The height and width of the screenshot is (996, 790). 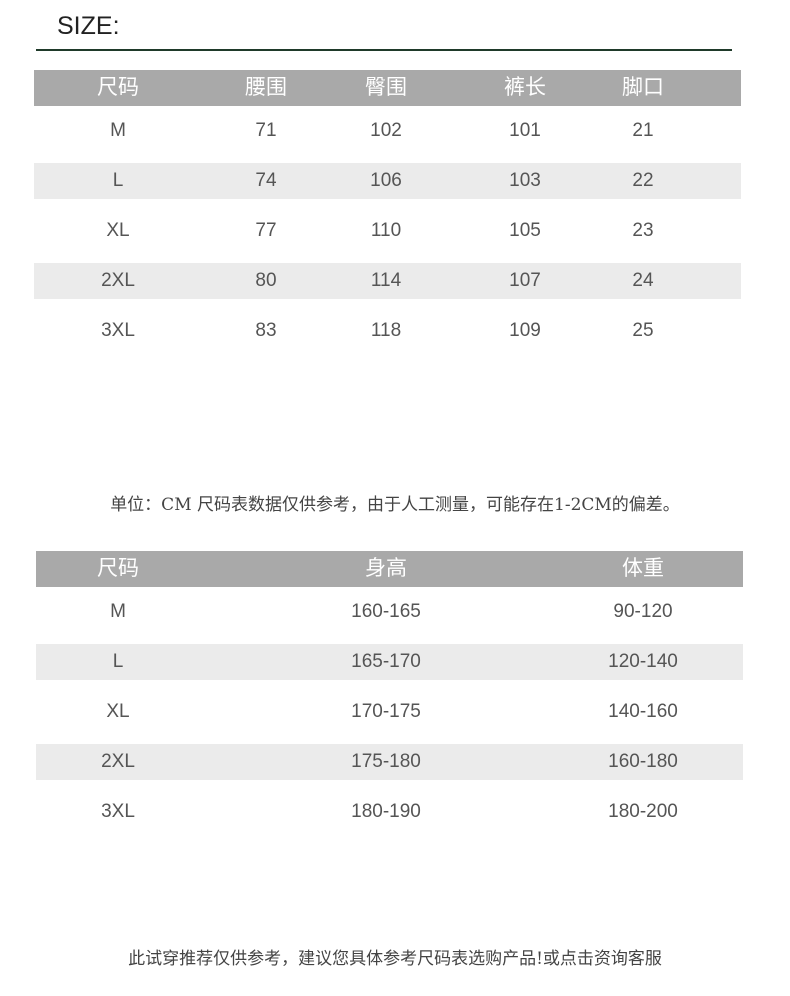 I want to click on table-row: L 74 106 103 22, so click(x=387, y=181).